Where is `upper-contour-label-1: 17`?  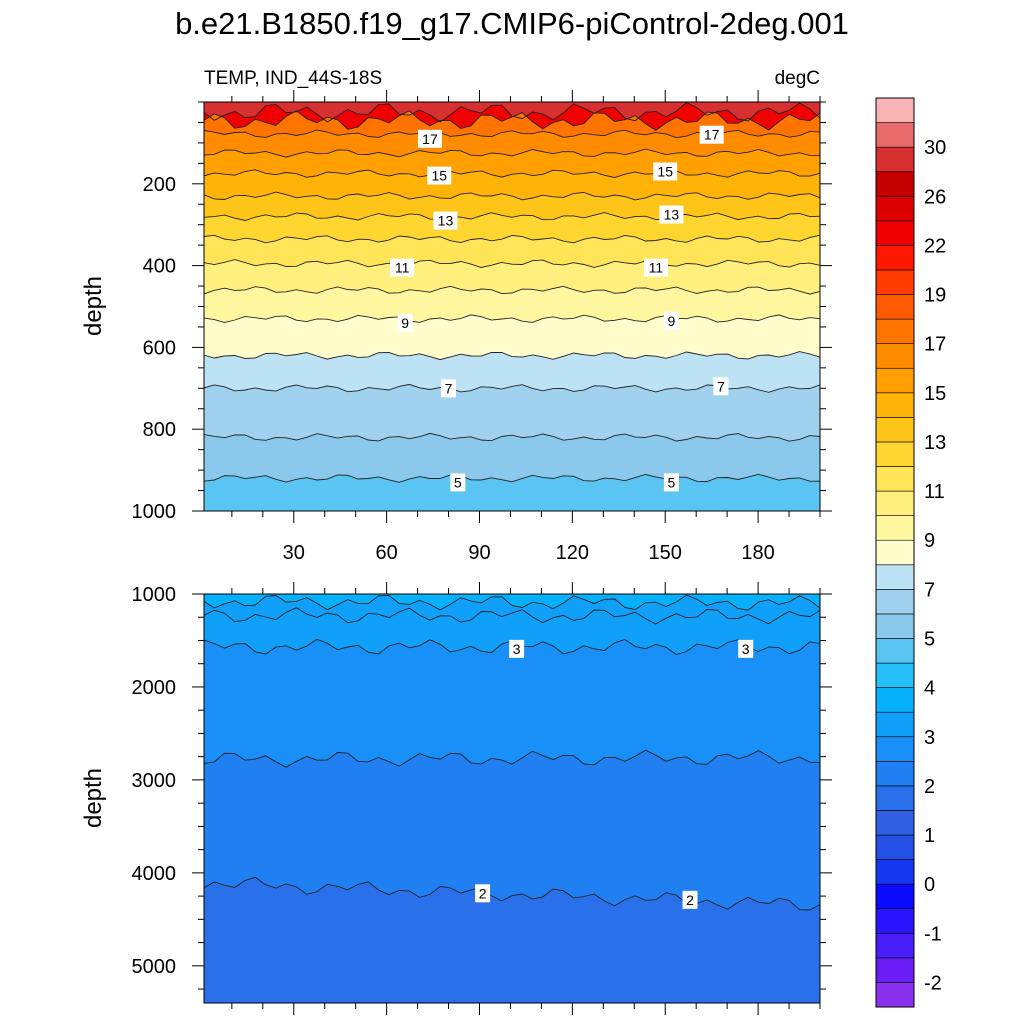
upper-contour-label-1: 17 is located at coordinates (429, 138).